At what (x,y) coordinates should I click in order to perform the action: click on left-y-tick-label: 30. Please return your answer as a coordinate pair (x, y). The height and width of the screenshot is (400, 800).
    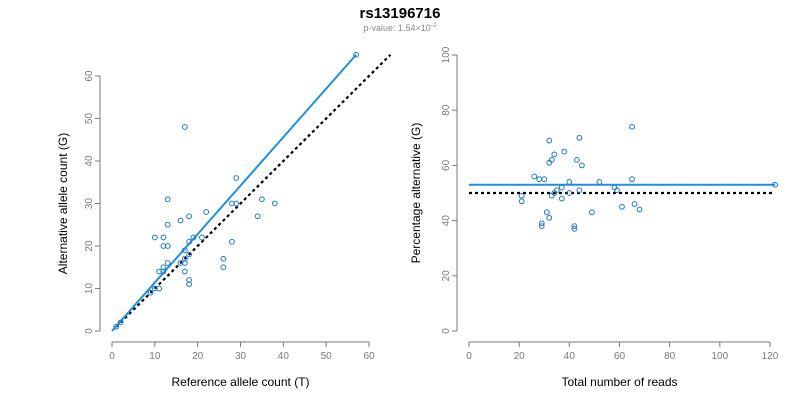
    Looking at the image, I should click on (89, 204).